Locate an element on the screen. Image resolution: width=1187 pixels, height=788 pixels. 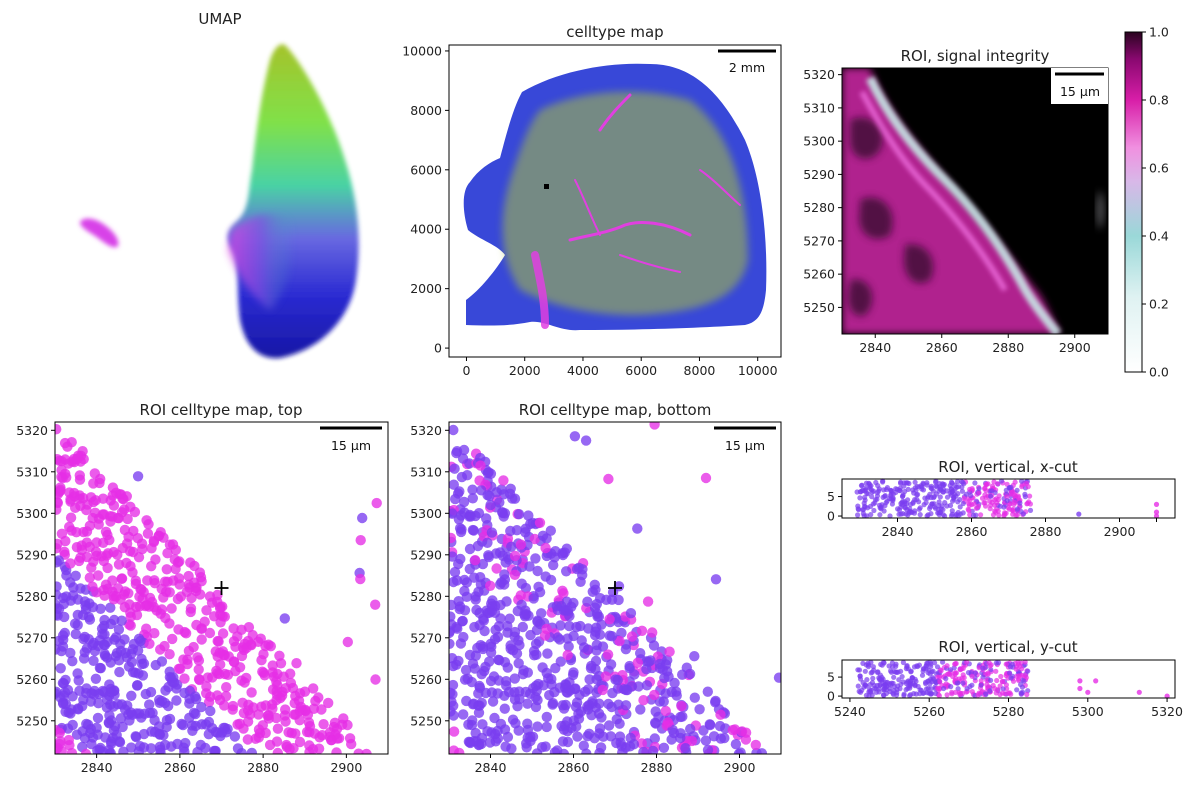
integrity-dark-blotches is located at coordinates (891, 216).